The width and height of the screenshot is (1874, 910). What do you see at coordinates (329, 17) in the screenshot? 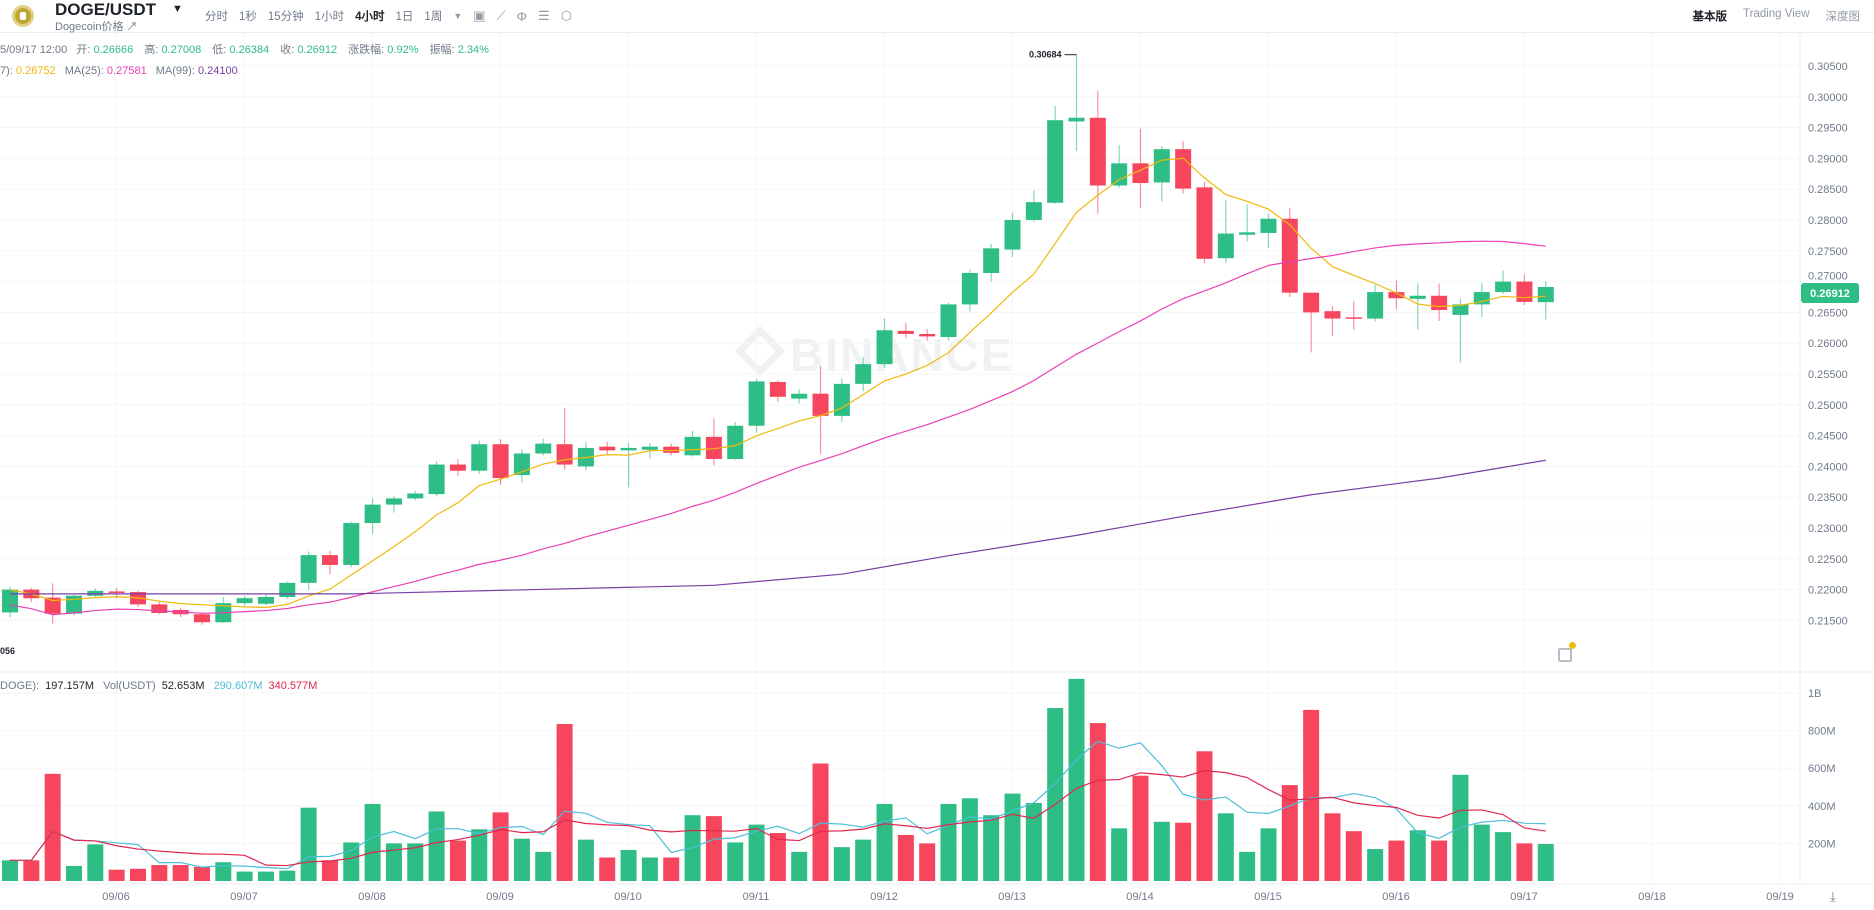
I see `interval-1h: 1小时` at bounding box center [329, 17].